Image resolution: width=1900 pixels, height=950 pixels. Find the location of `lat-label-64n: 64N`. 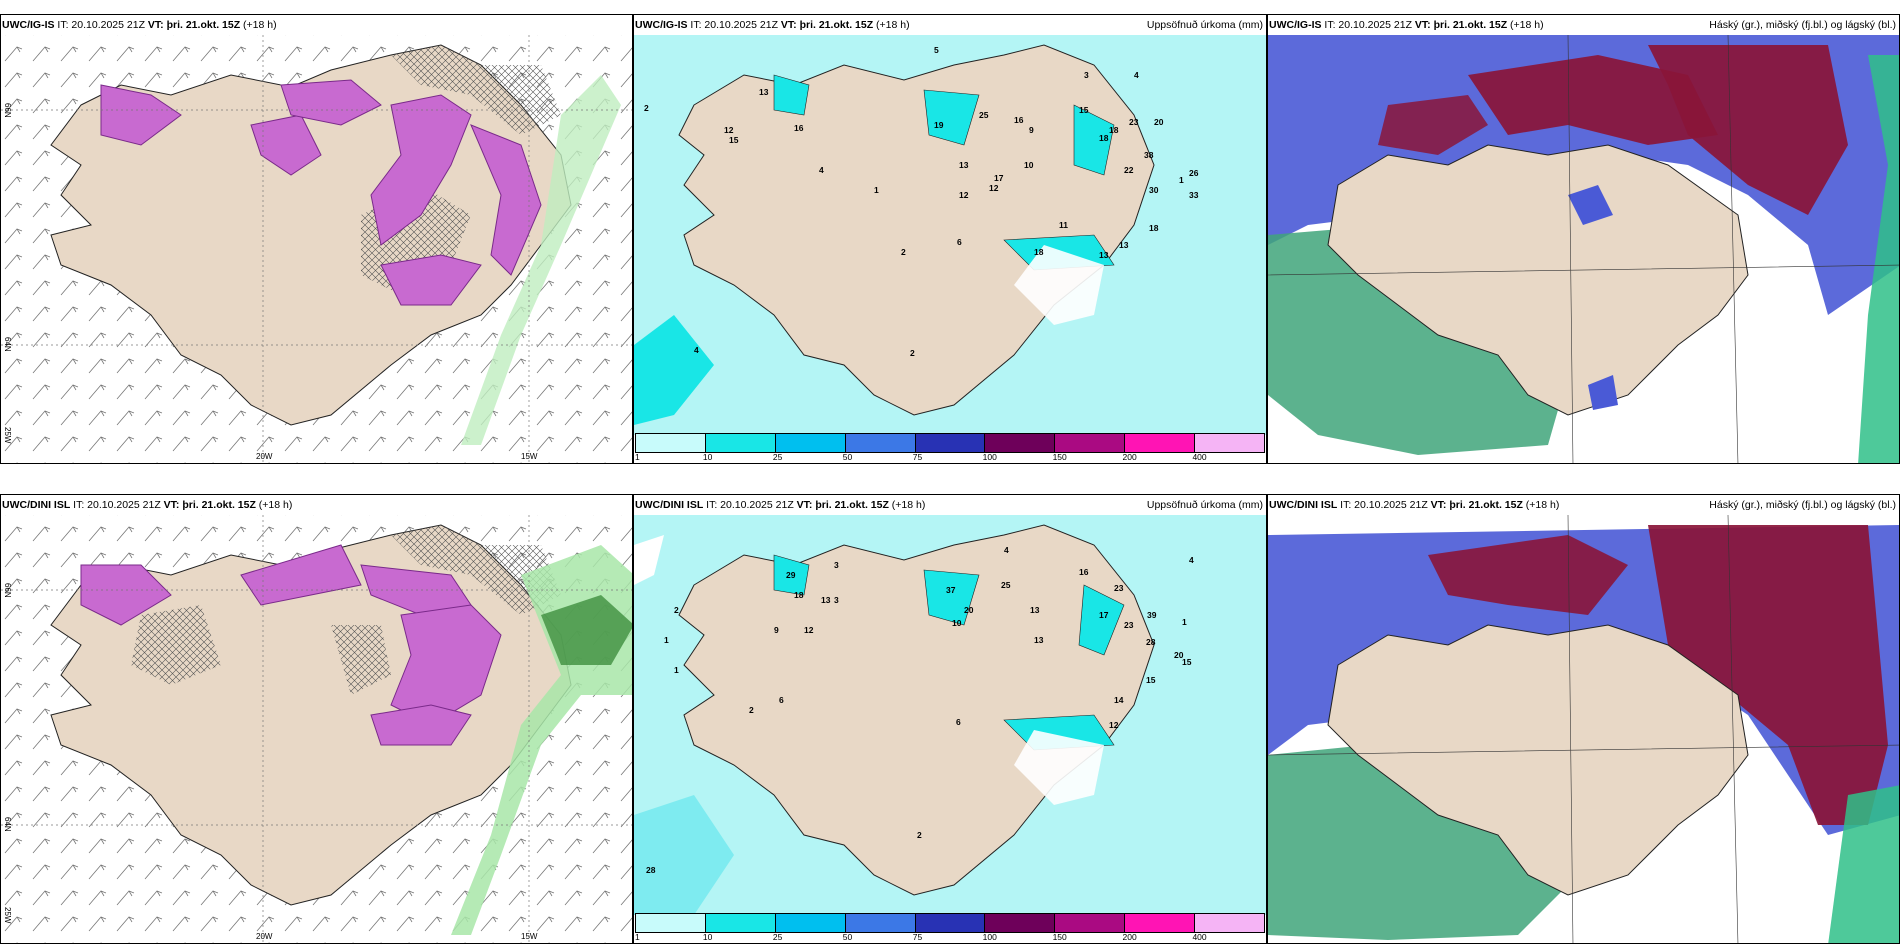

lat-label-64n: 64N is located at coordinates (7, 824).